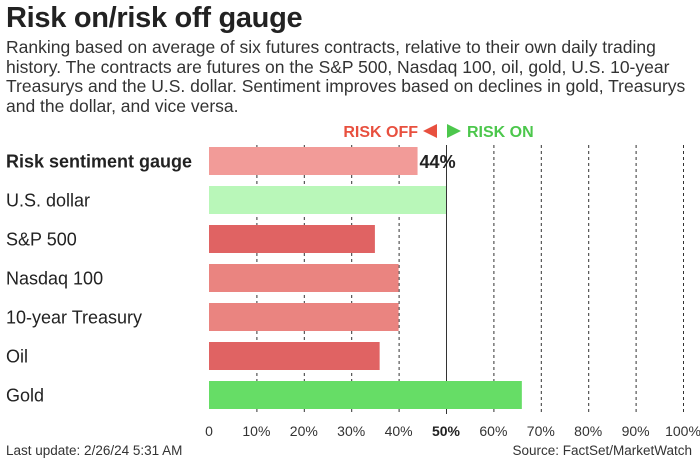  What do you see at coordinates (380, 132) in the screenshot?
I see `risk-off-label: RISK OFF` at bounding box center [380, 132].